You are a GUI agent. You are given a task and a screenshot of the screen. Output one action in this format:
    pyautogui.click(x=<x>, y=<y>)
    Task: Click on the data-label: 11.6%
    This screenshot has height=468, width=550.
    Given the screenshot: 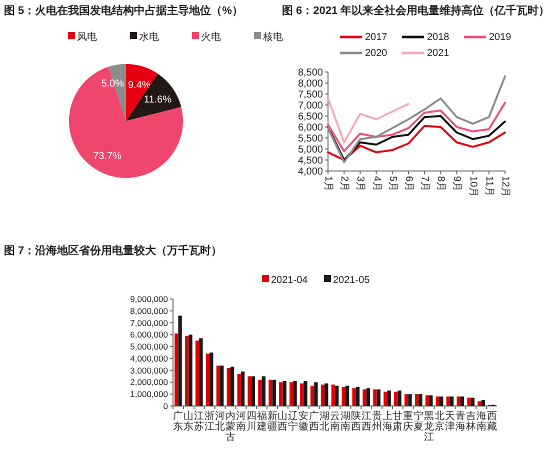 What is the action you would take?
    pyautogui.click(x=158, y=100)
    